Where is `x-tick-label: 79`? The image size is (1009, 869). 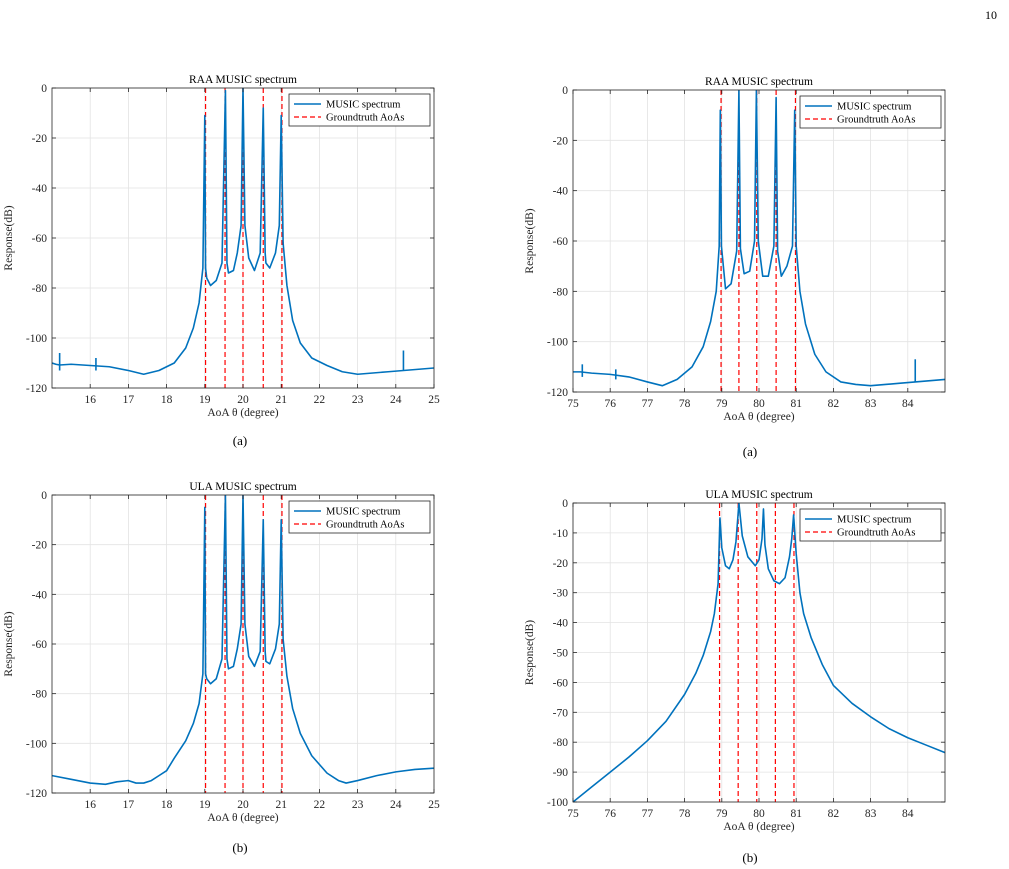
x-tick-label: 79 is located at coordinates (722, 404).